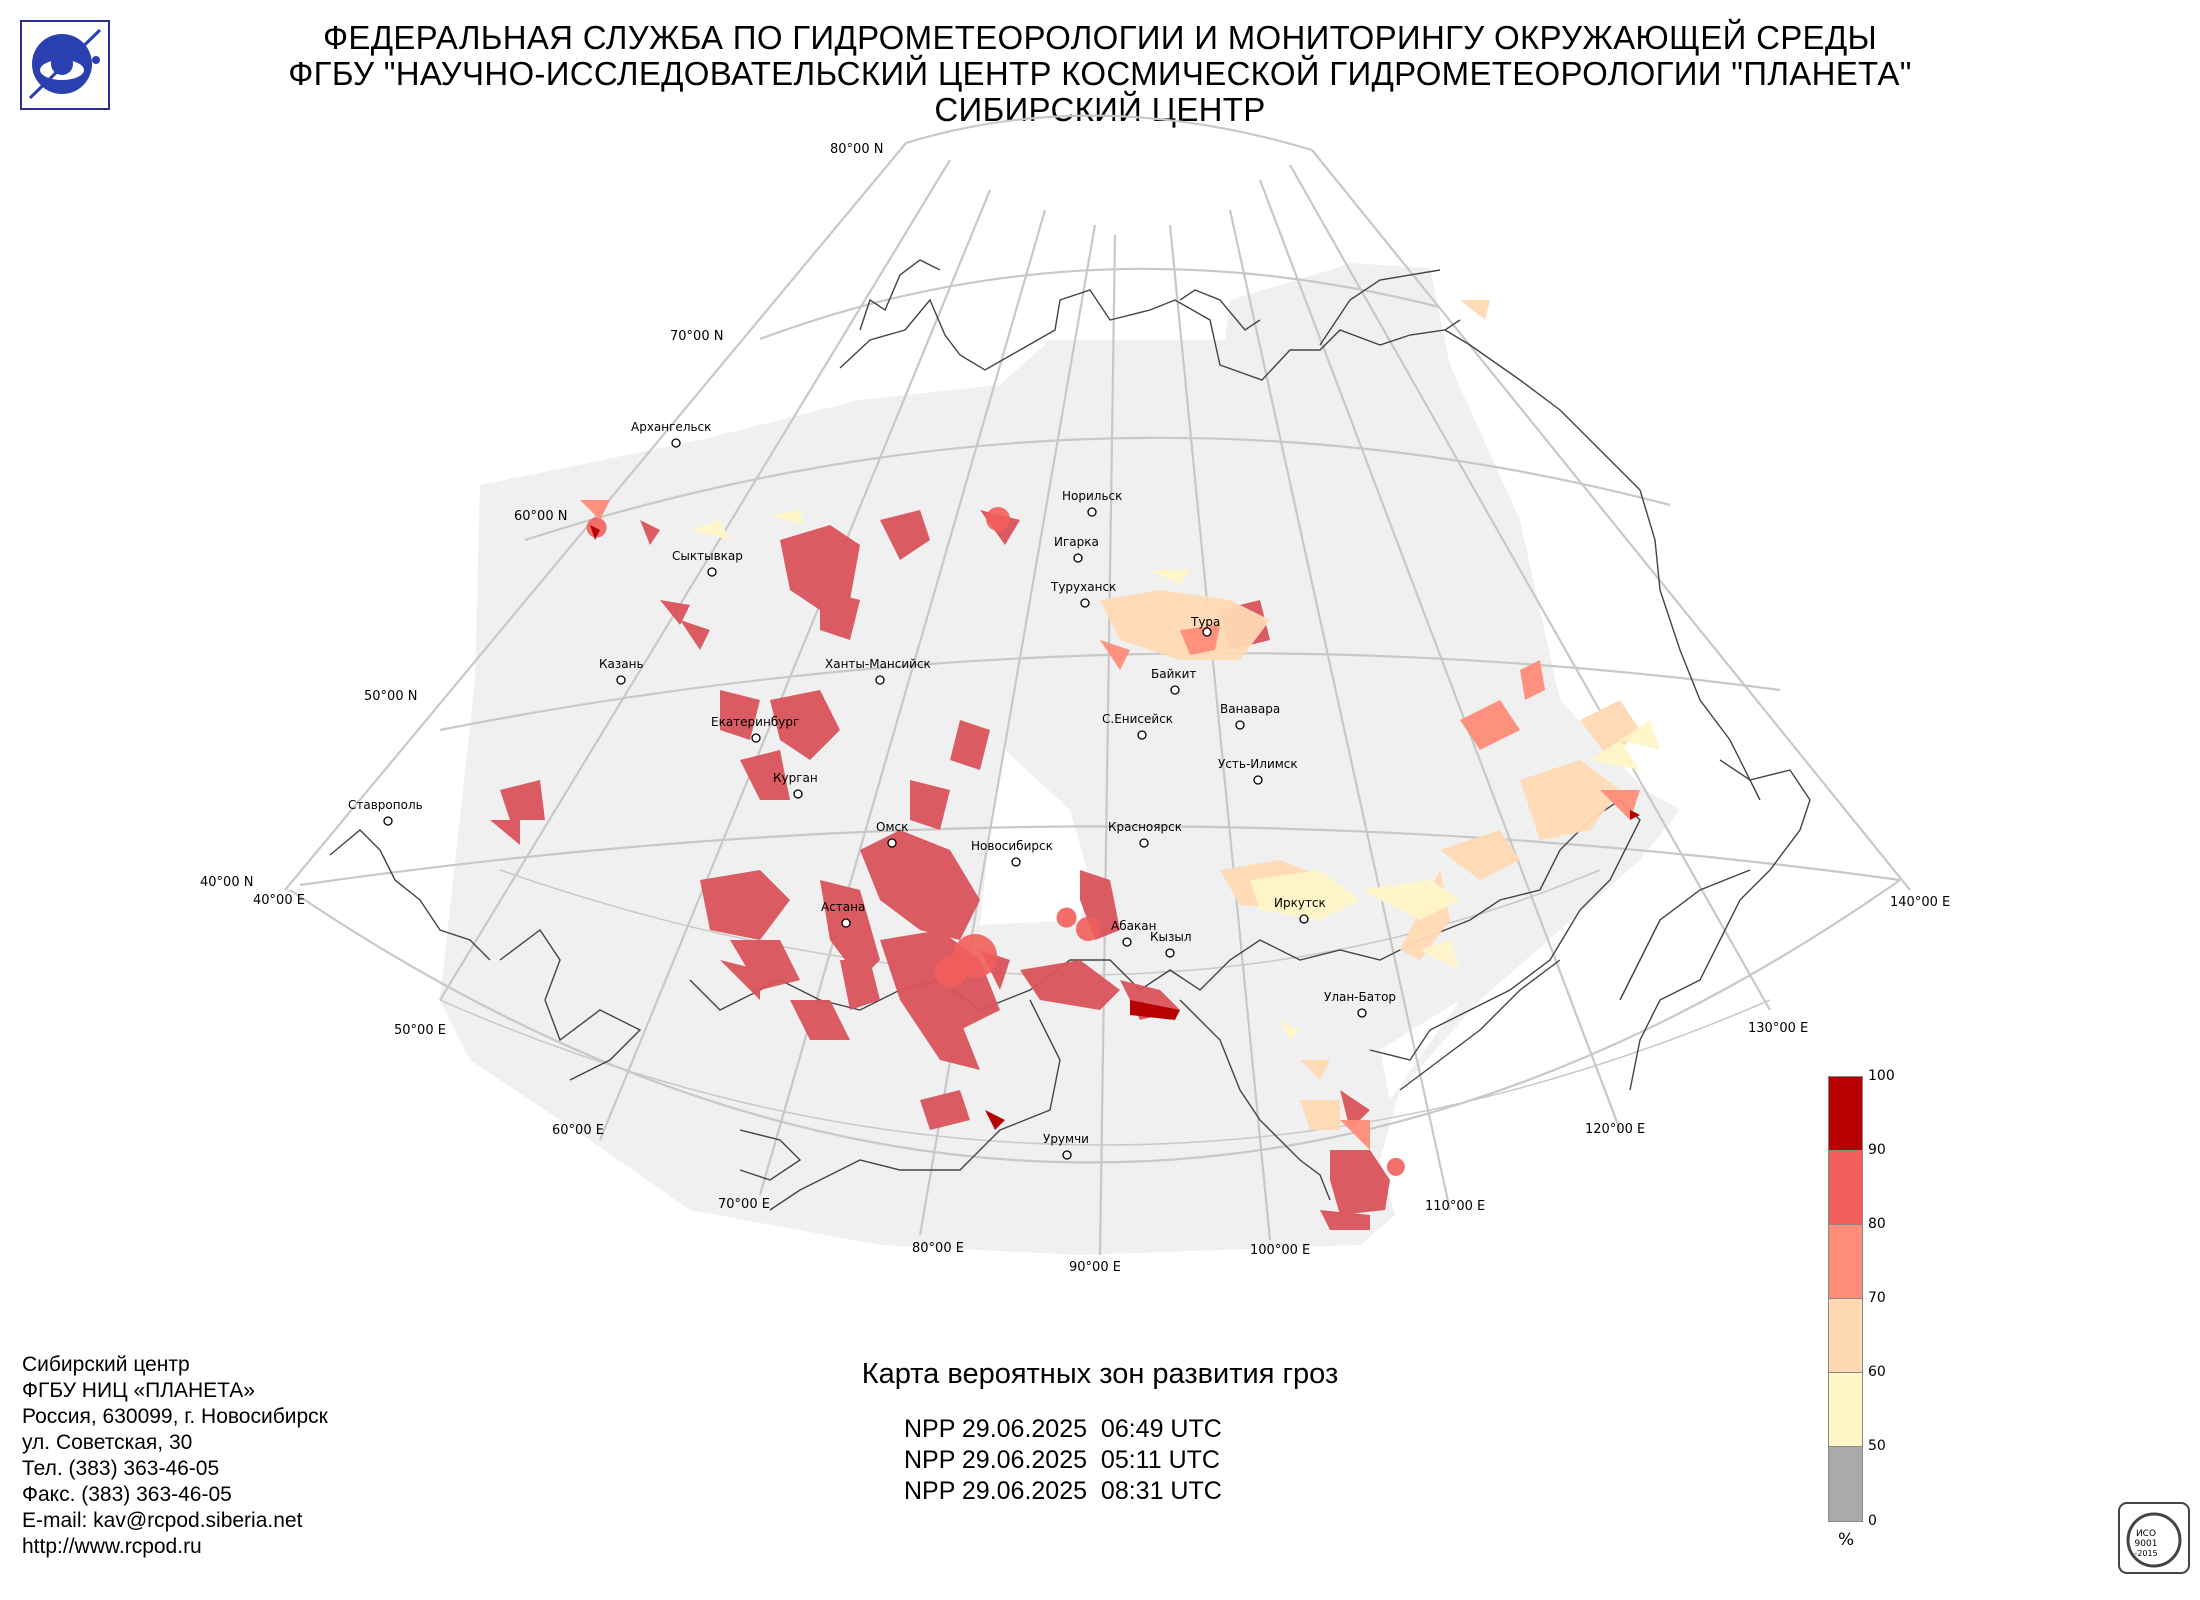  Describe the element at coordinates (1250, 709) in the screenshot. I see `city-label: Ванавара` at that location.